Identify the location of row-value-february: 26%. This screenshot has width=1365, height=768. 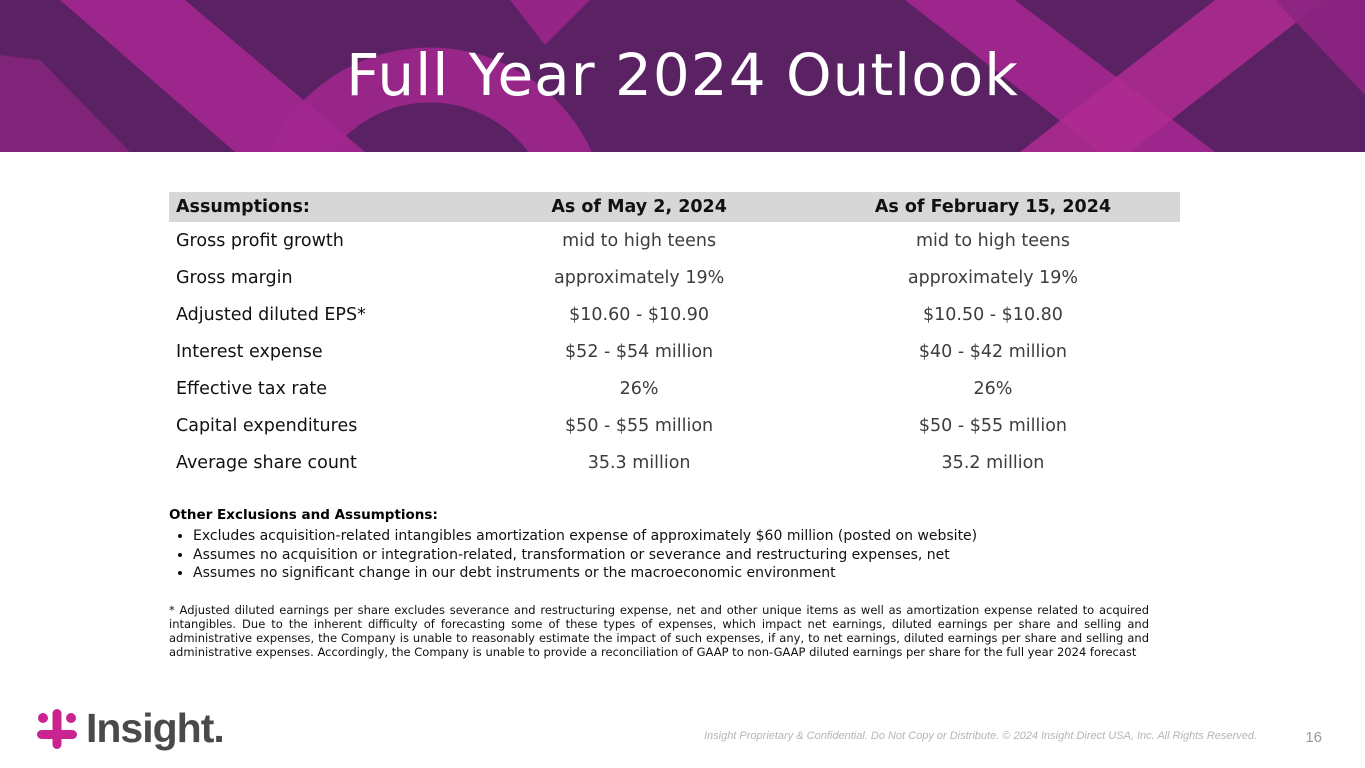
(993, 388).